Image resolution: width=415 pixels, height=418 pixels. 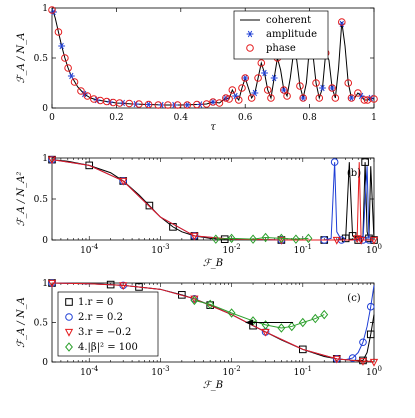 I want to click on arrow-head, so click(x=249, y=322).